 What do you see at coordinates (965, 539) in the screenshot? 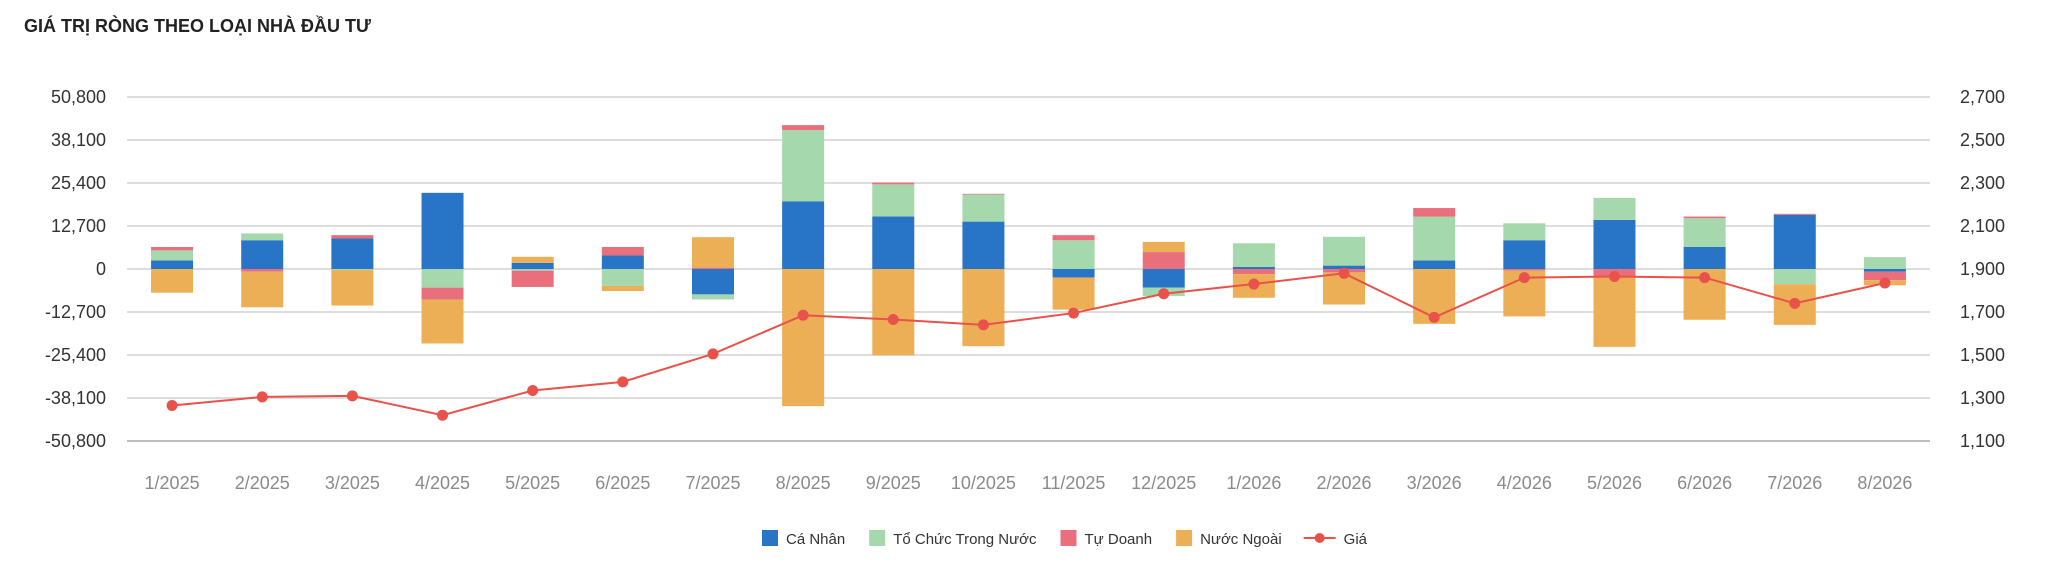
I see `legend-label: Tổ Chức Trong Nước` at bounding box center [965, 539].